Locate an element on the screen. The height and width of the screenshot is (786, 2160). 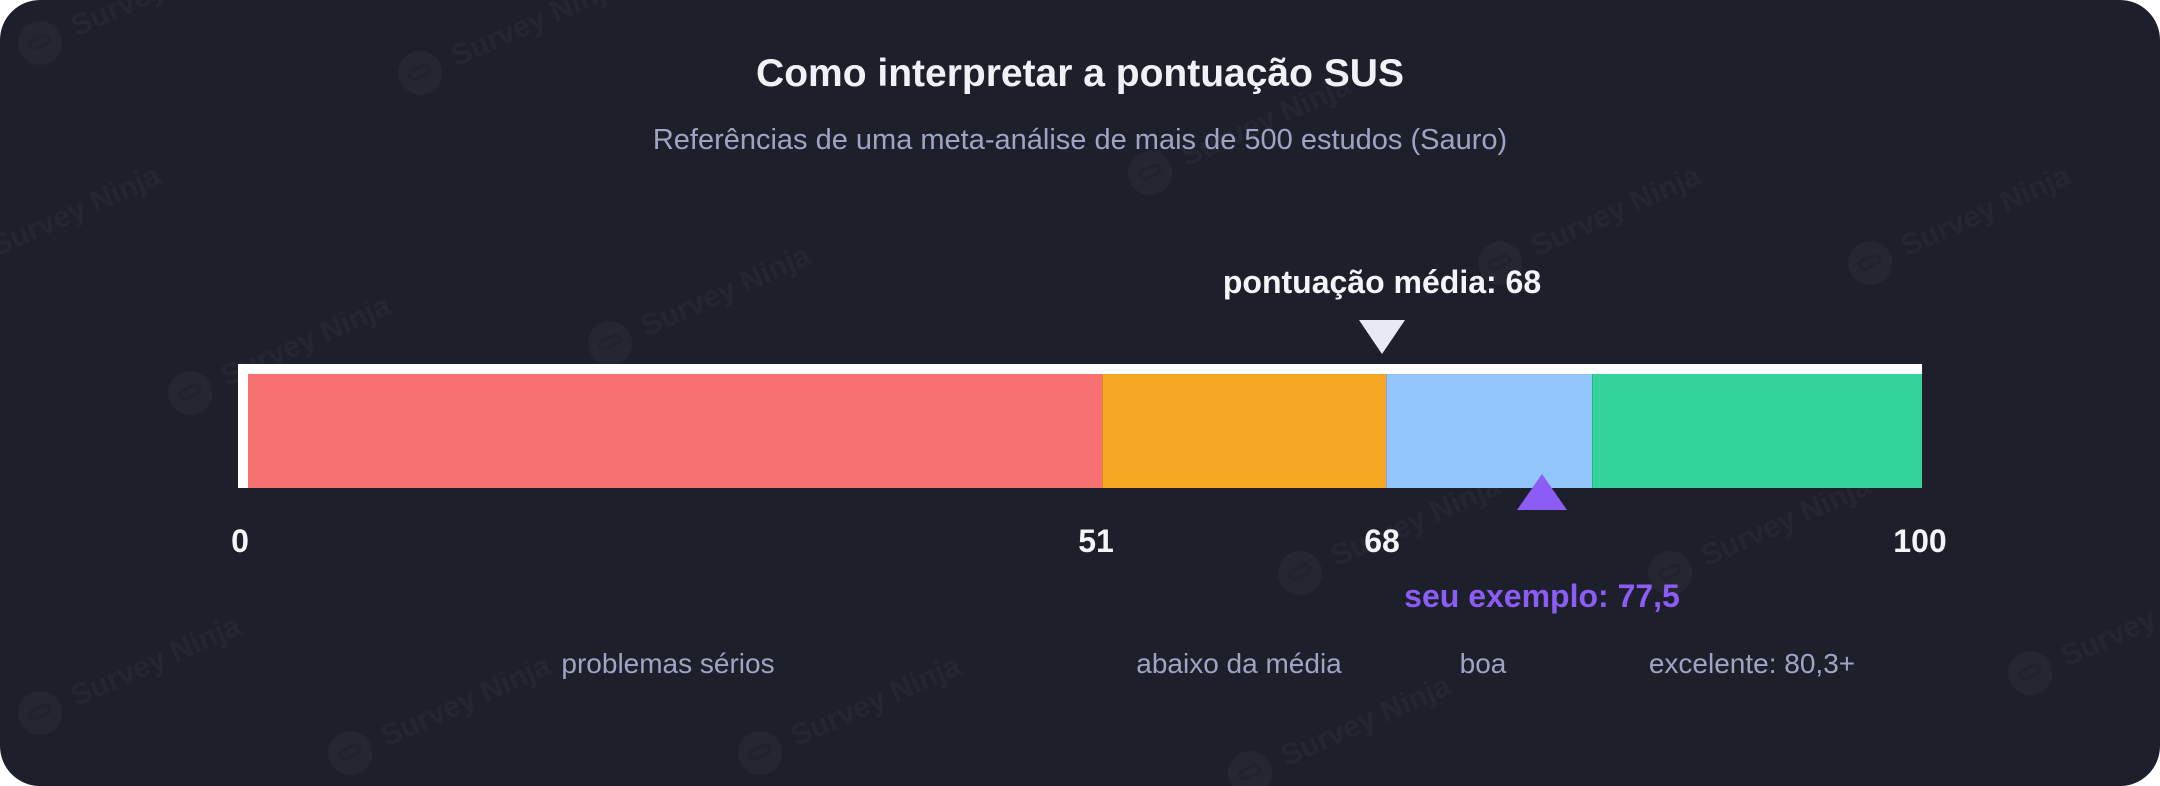
example-marker-arrow is located at coordinates (1542, 492).